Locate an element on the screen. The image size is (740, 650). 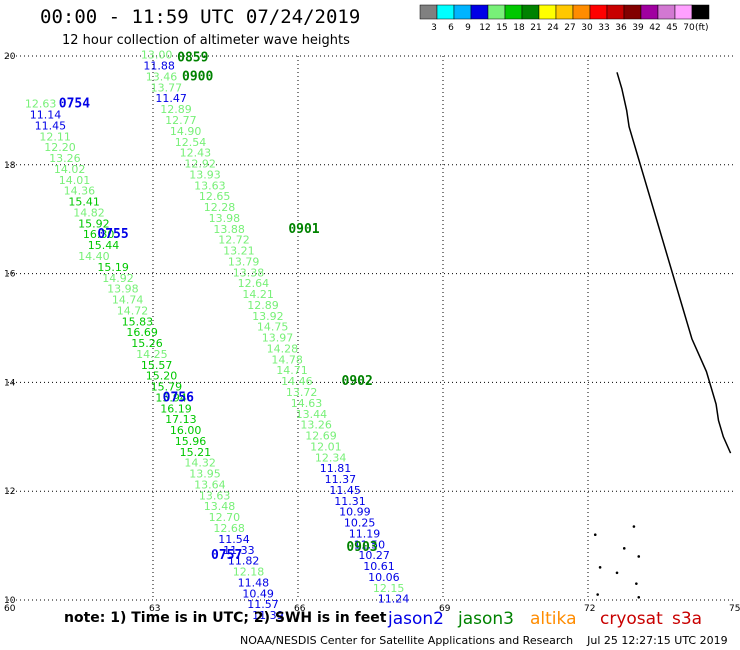
swh-value: 12.69 is located at coordinates (321, 436).